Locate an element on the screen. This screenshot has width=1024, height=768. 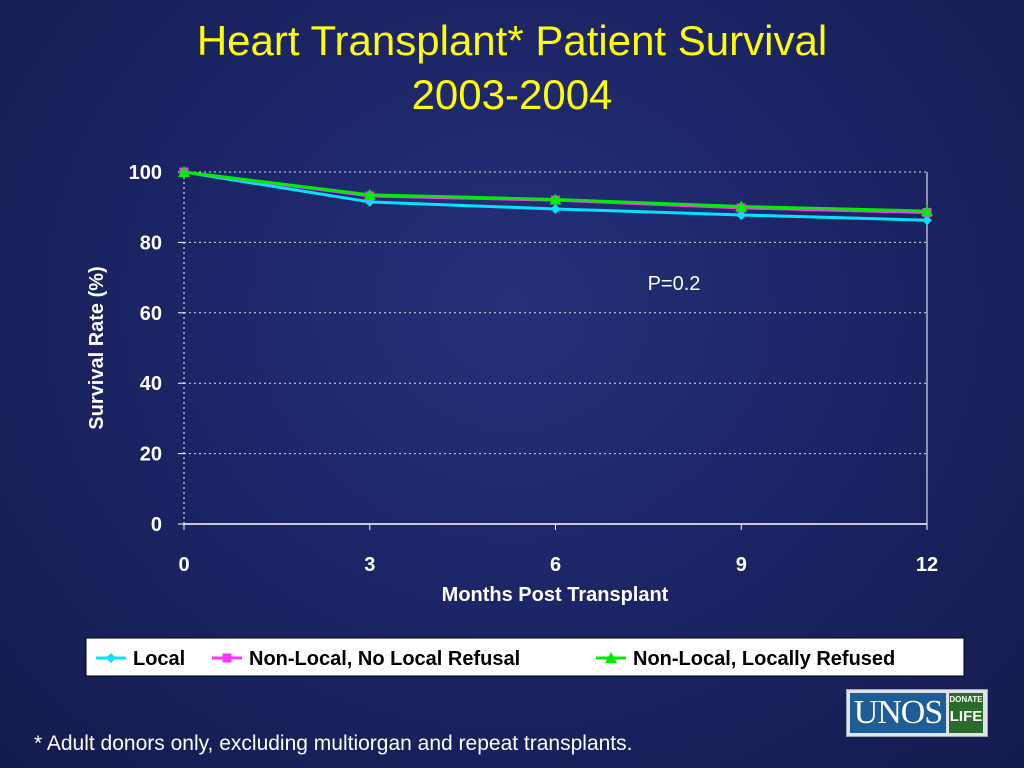
legend-label-non-local-no-local-refusal: Non-Local, No Local Refusal is located at coordinates (384, 659).